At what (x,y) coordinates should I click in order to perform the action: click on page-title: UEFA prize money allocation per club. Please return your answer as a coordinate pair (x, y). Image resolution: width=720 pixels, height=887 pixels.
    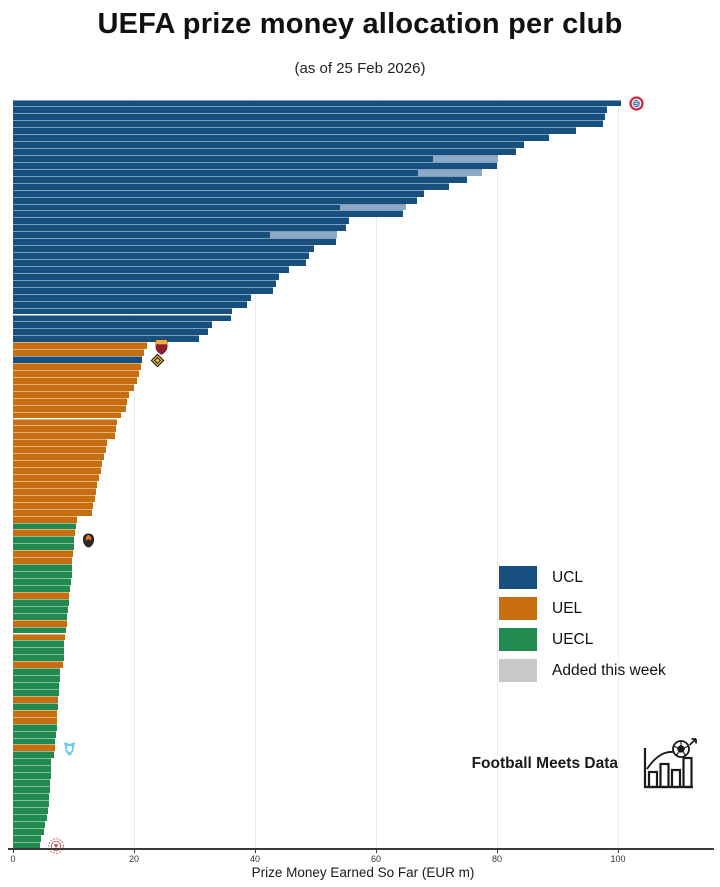
    Looking at the image, I should click on (360, 24).